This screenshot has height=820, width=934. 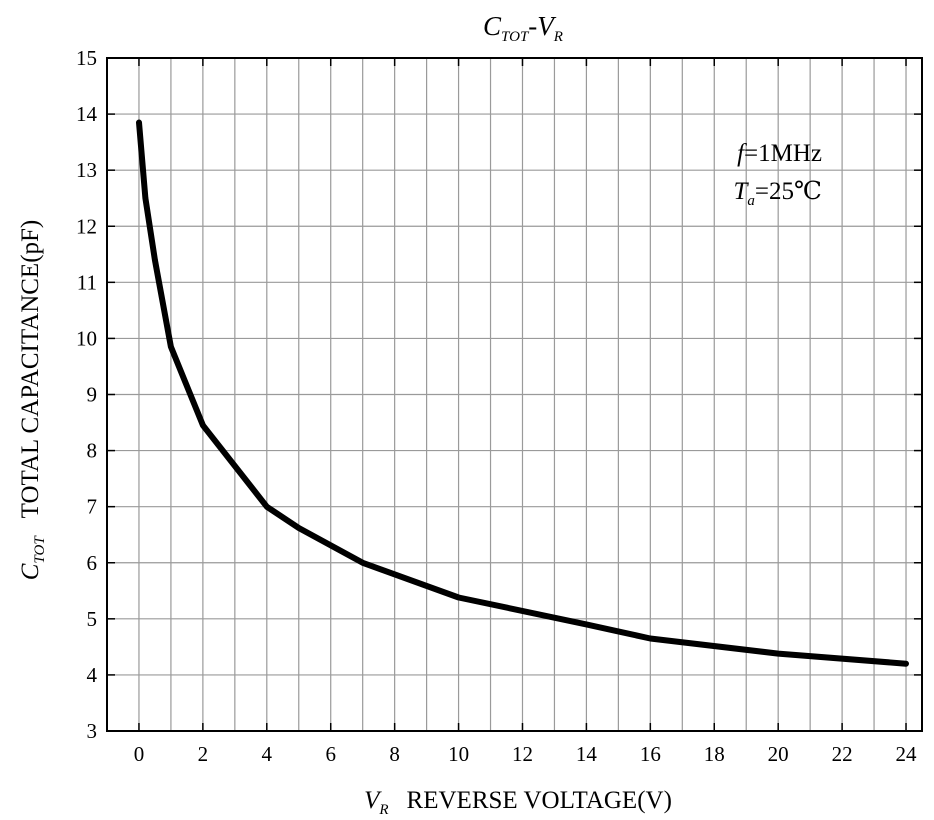 I want to click on y-tick-label: 4, so click(x=92, y=675).